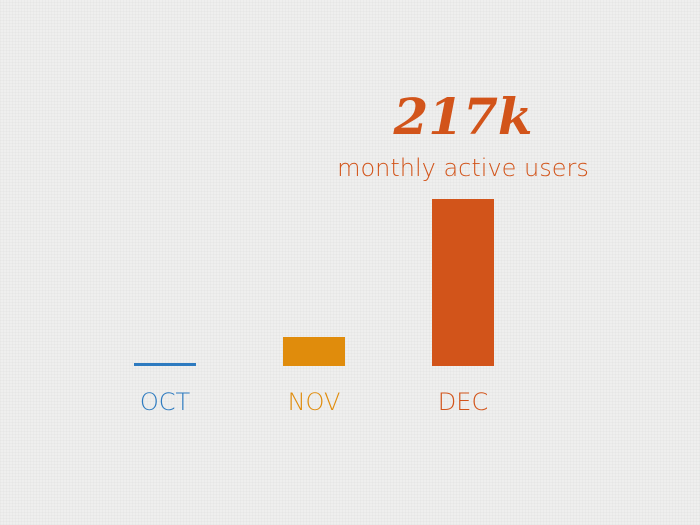 The height and width of the screenshot is (525, 700). Describe the element at coordinates (165, 402) in the screenshot. I see `category-label-oct: OCT` at that location.